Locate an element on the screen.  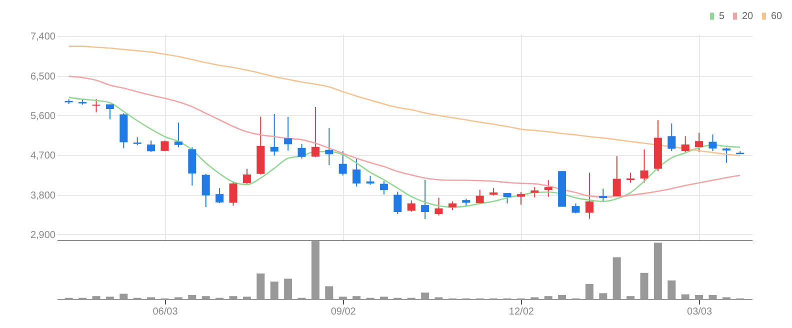
legend-label: 5 is located at coordinates (722, 16).